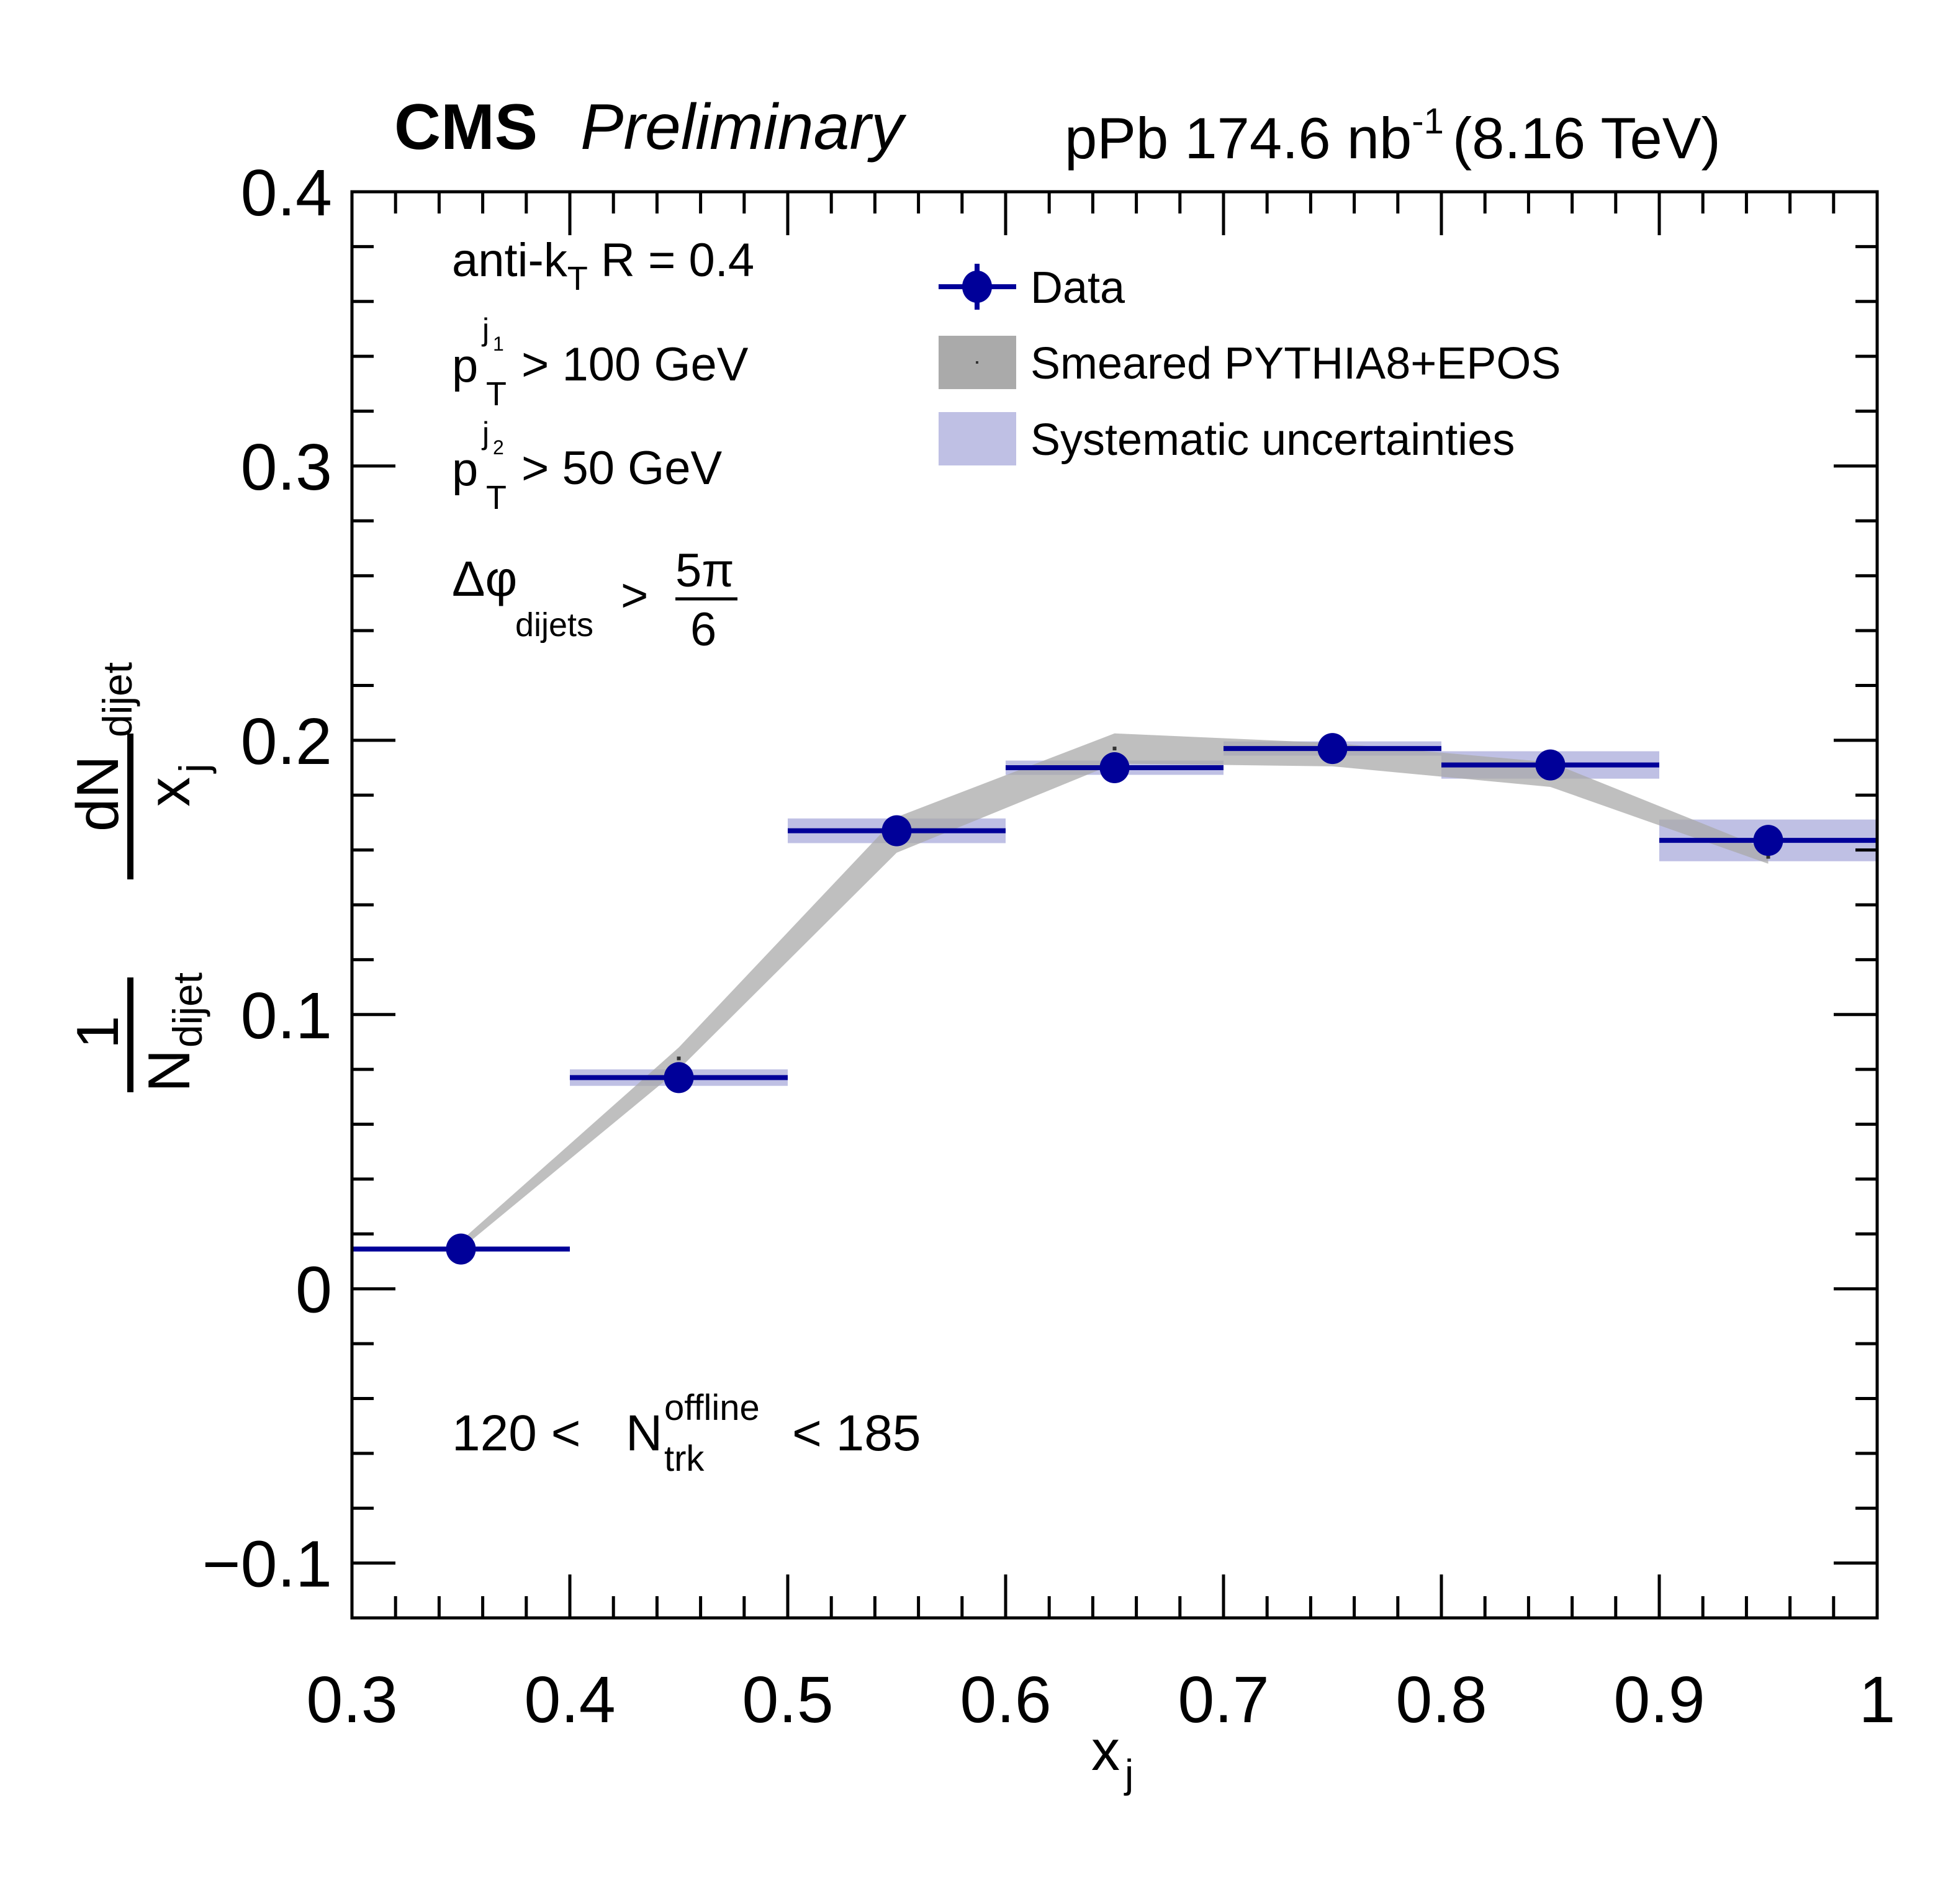 The width and height of the screenshot is (1956, 1904). Describe the element at coordinates (496, 394) in the screenshot. I see `pt1-sub: T` at that location.